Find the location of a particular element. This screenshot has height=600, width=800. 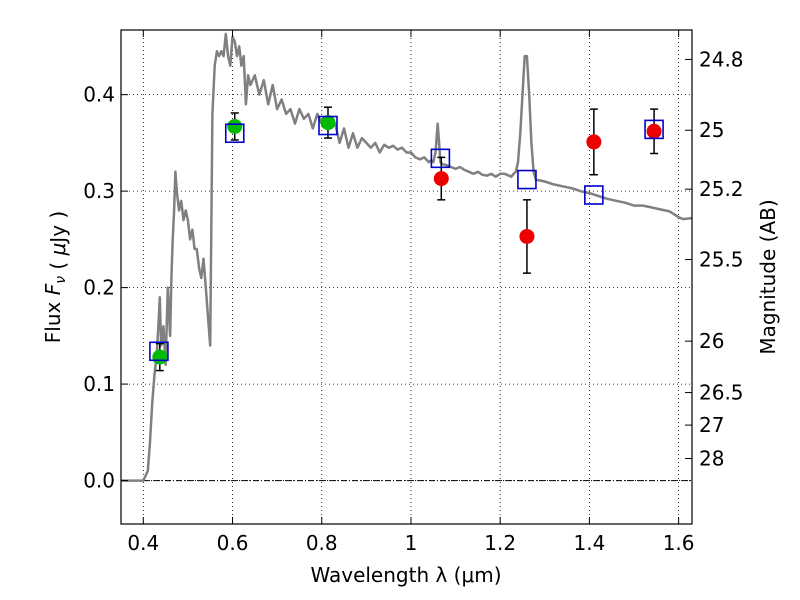

y-tick-label: 0.1 is located at coordinates (99, 384).